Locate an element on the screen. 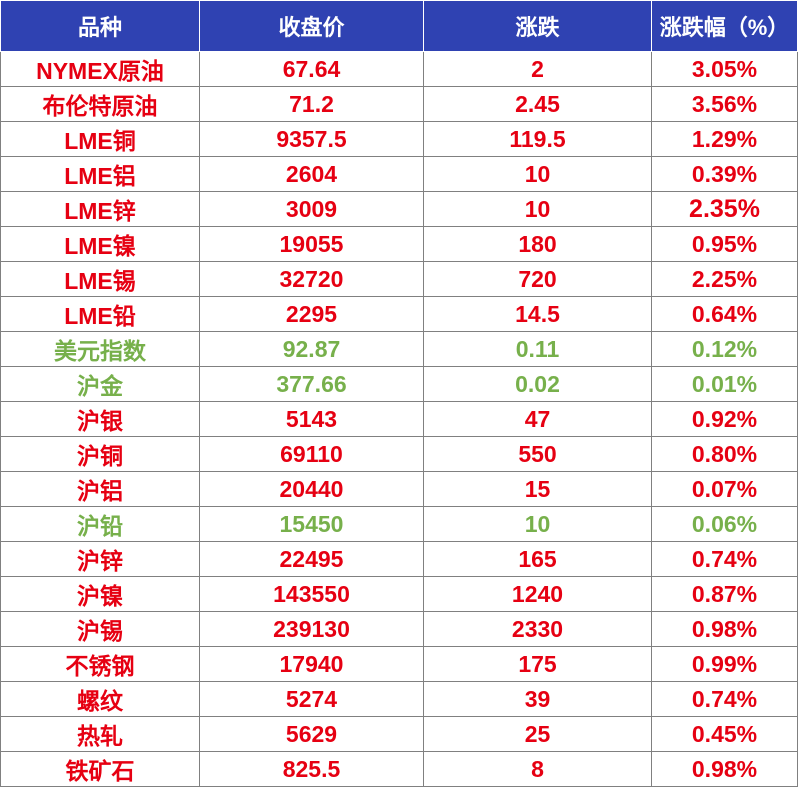 This screenshot has width=799, height=787. cell-variety: 热轧 is located at coordinates (100, 734).